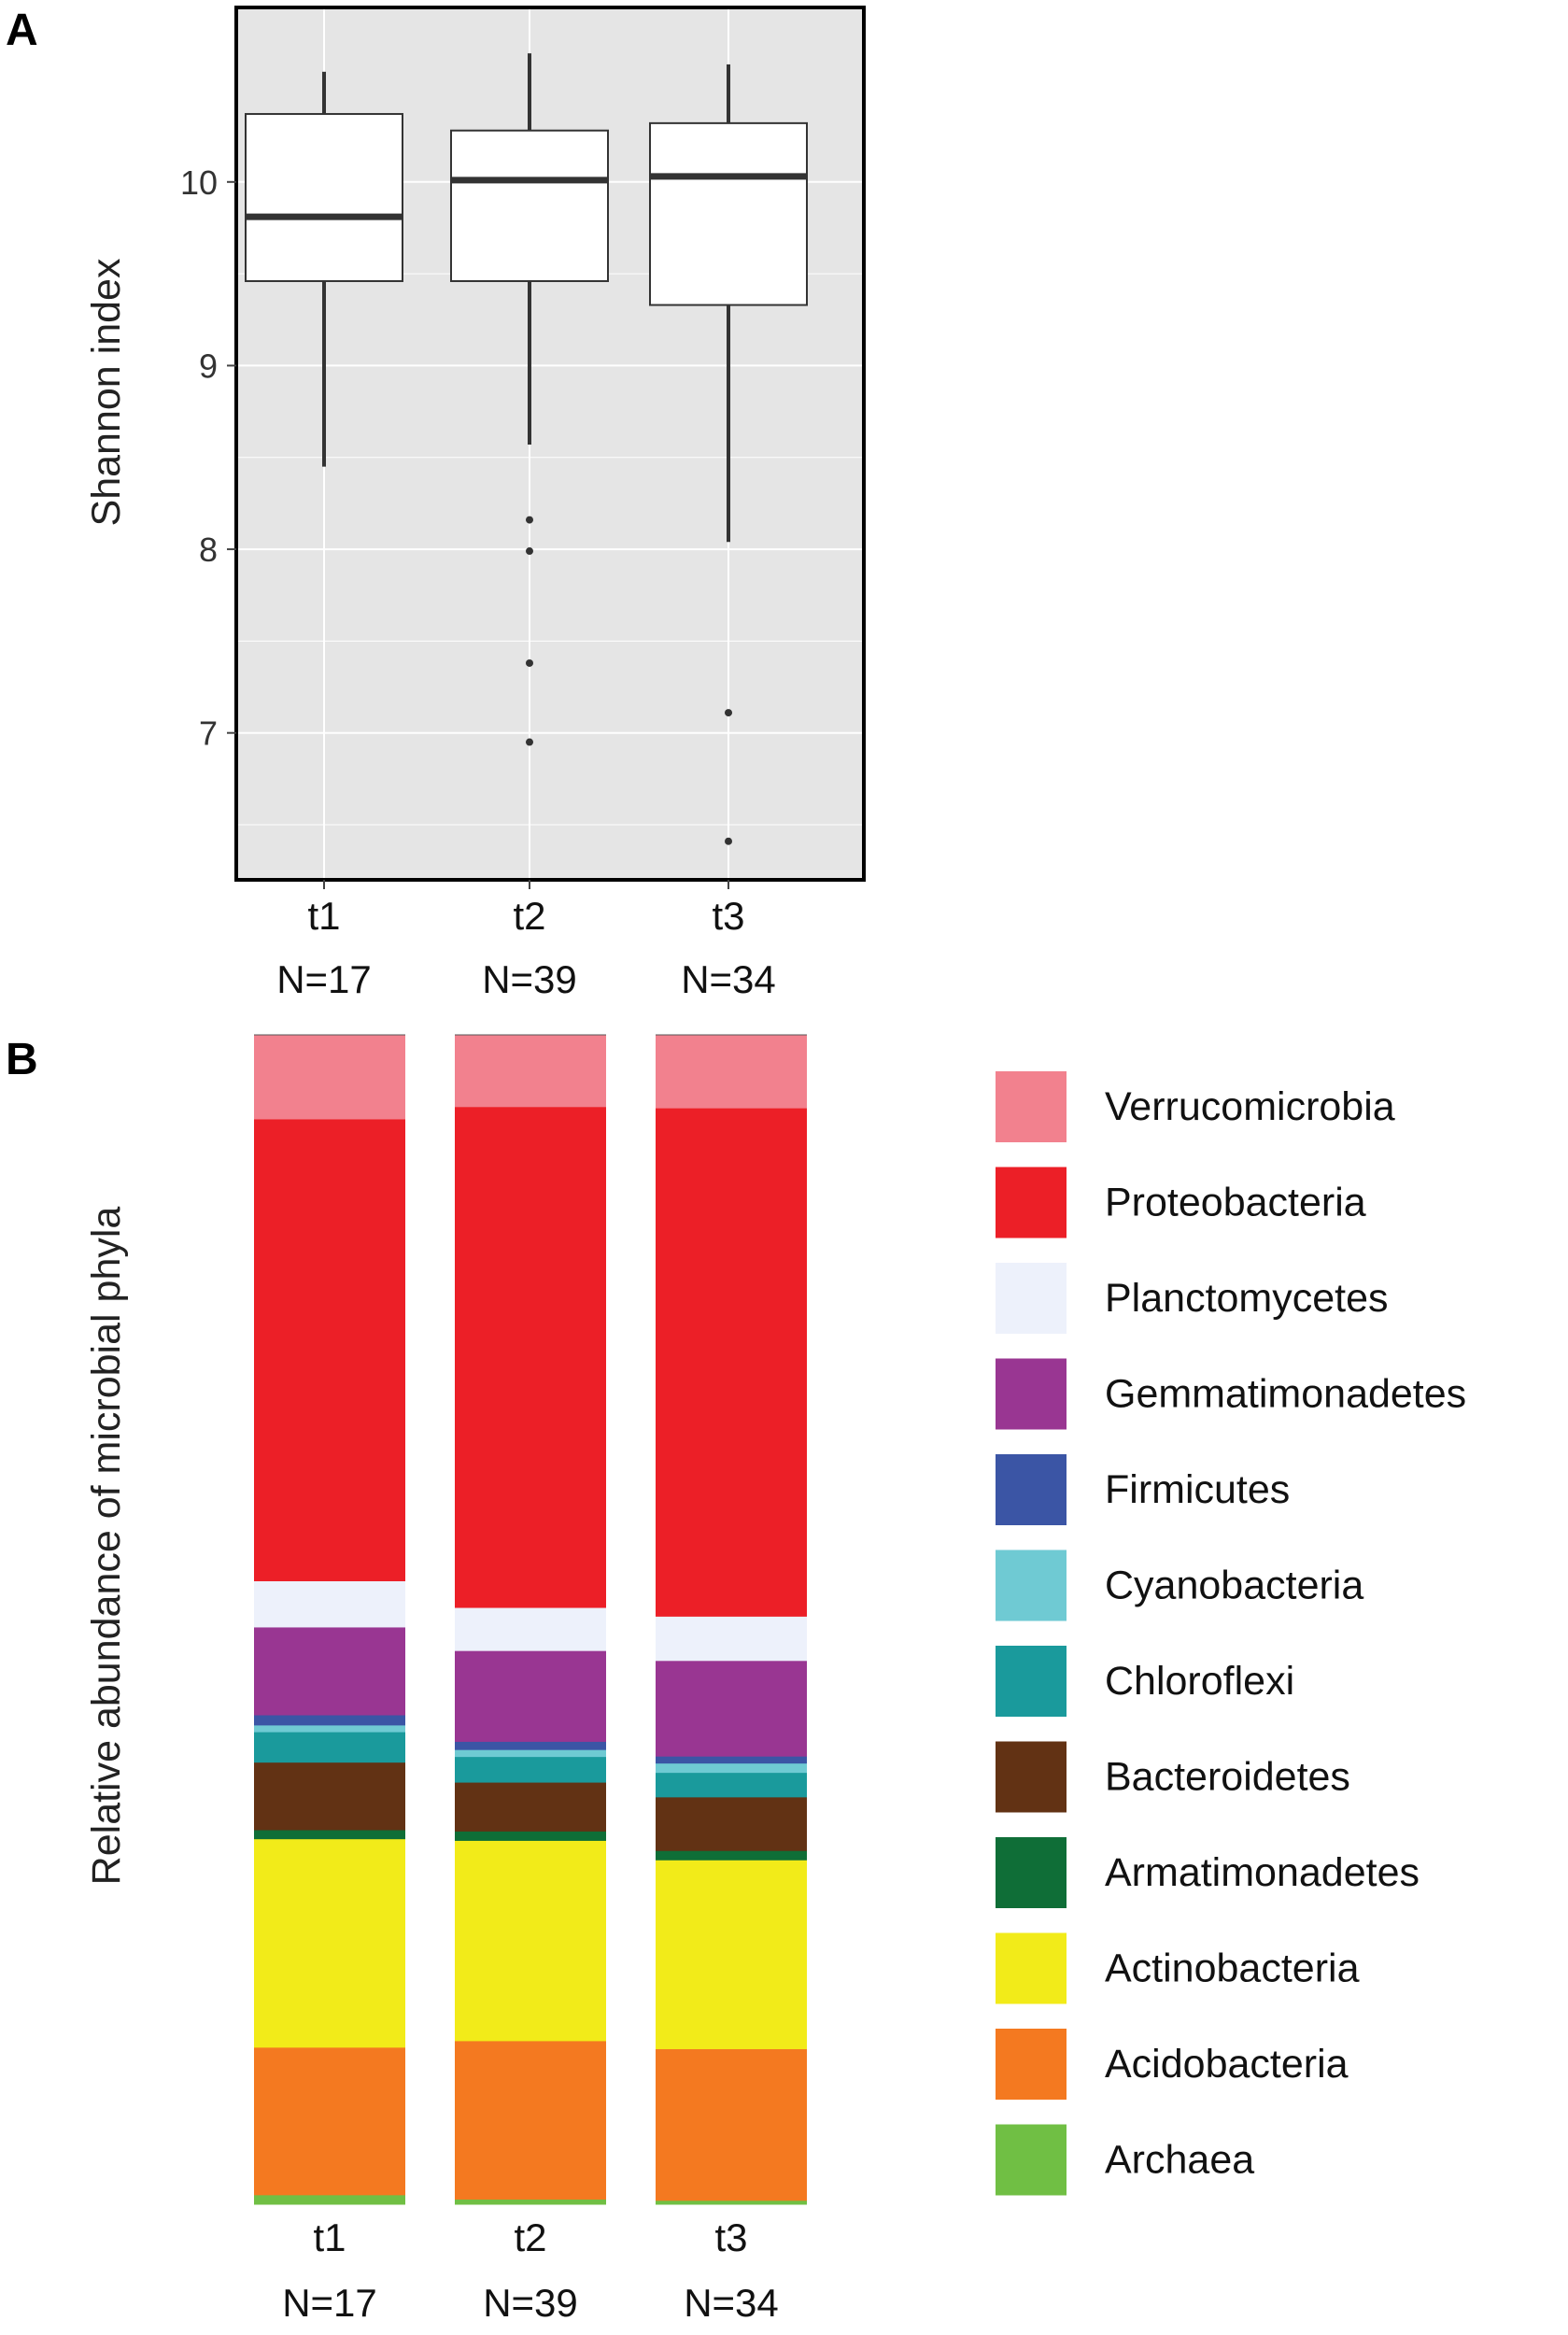 The image size is (1568, 2335). What do you see at coordinates (1247, 1299) in the screenshot?
I see `legend-label: Planctomycetes` at bounding box center [1247, 1299].